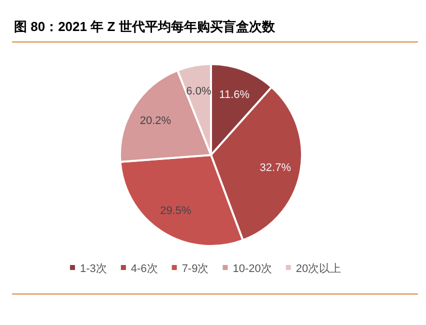 The width and height of the screenshot is (426, 325). Describe the element at coordinates (195, 269) in the screenshot. I see `legend-label: 7-9次` at that location.